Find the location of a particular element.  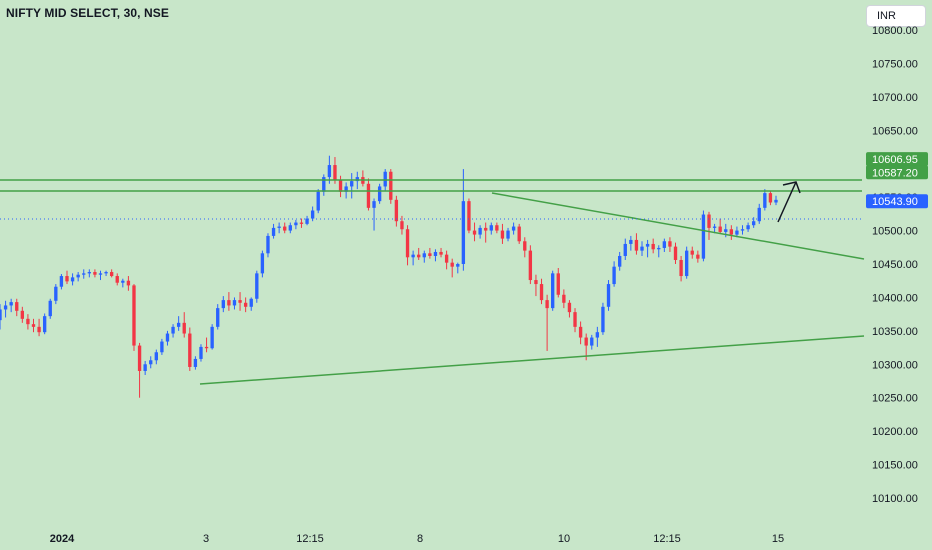

lower-trendline is located at coordinates (532, 360).